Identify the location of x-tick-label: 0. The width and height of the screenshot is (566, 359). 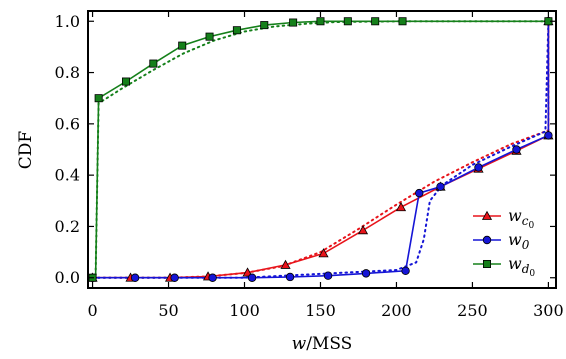
(92, 310).